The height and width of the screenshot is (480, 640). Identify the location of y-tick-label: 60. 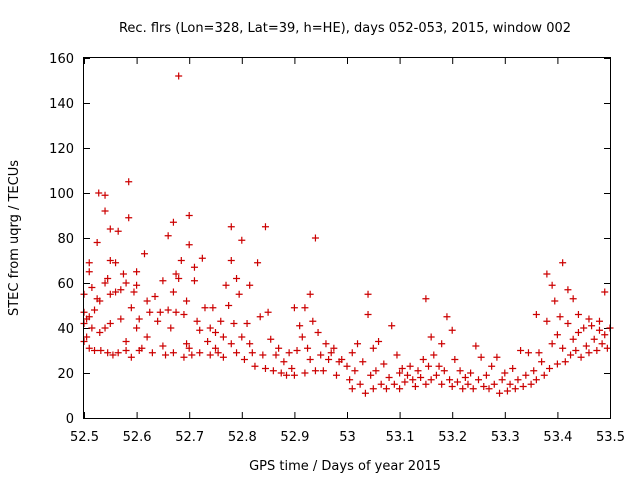
(65, 284).